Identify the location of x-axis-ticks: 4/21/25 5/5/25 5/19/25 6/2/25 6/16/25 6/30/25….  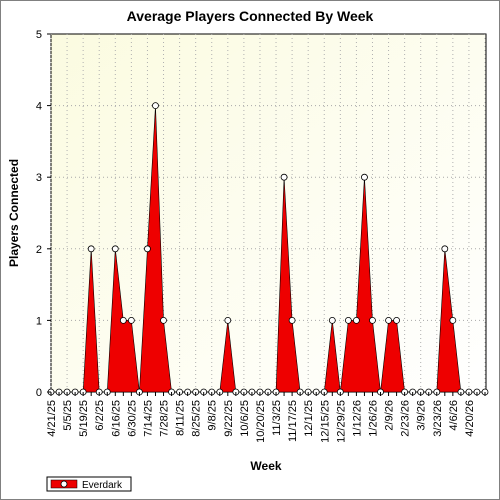
(266, 417).